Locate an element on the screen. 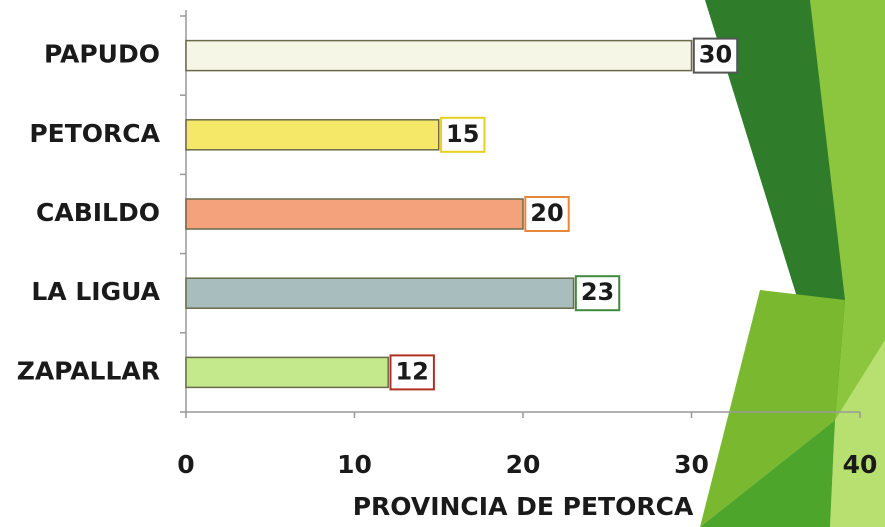 This screenshot has height=527, width=885. y-tick-label: PETORCA is located at coordinates (94, 133).